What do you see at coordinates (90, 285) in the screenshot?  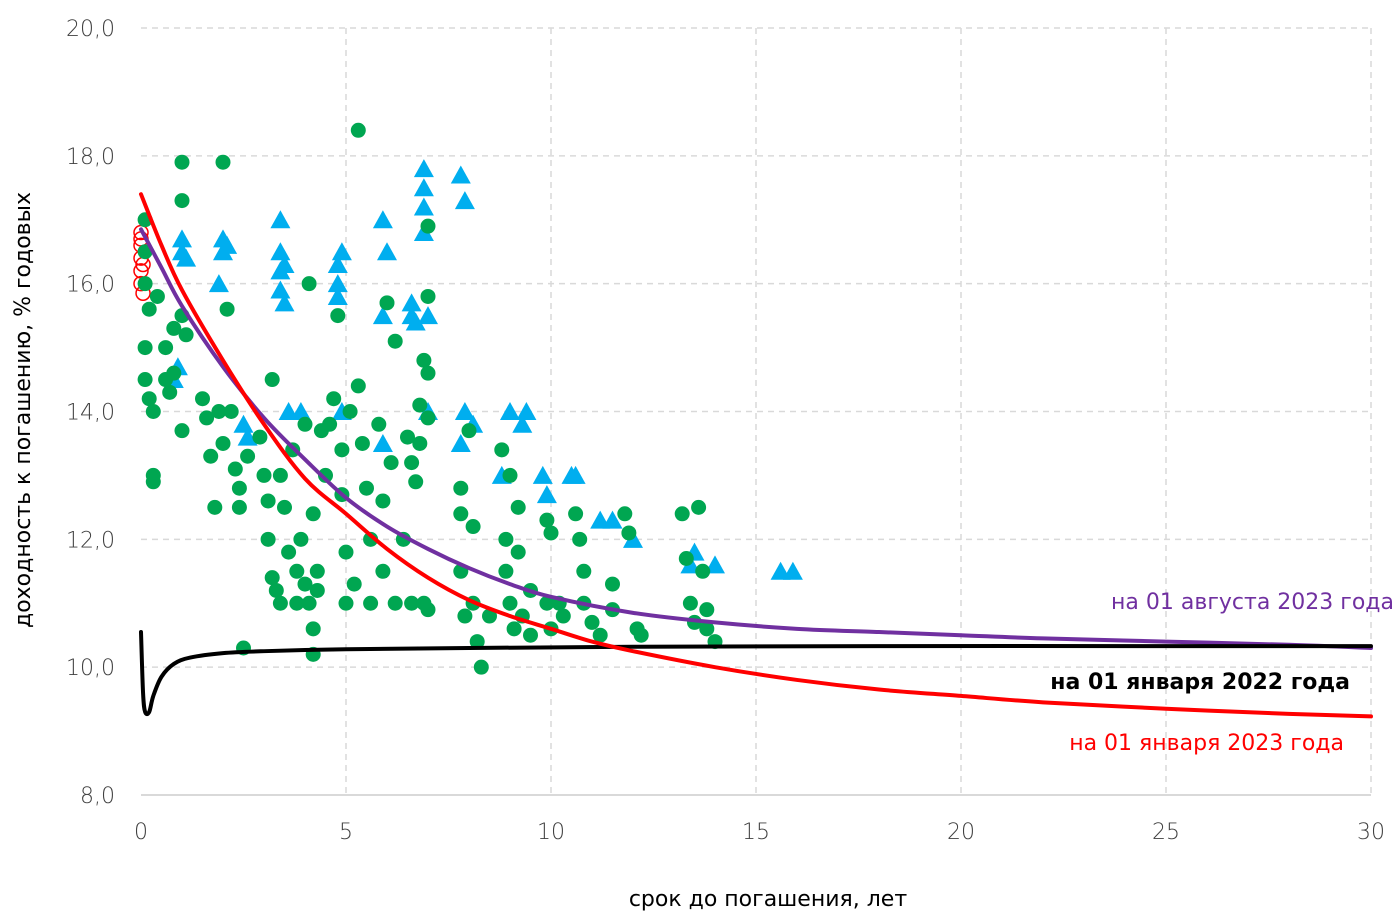 I see `y-tick-label: 16,0` at bounding box center [90, 285].